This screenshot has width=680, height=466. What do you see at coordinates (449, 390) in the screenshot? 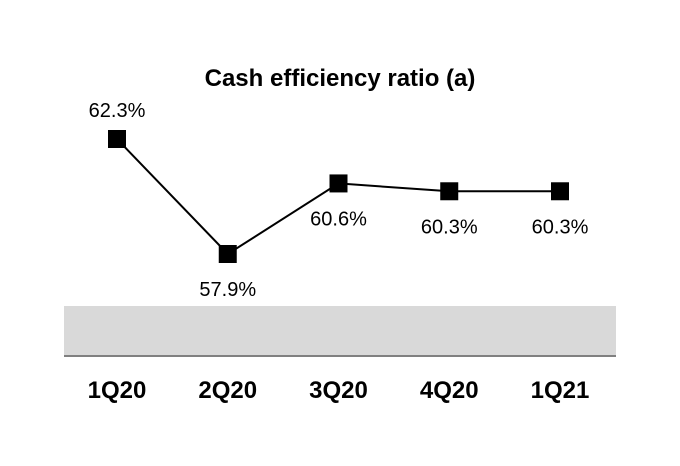
I see `x-tick-label: 4Q20` at bounding box center [449, 390].